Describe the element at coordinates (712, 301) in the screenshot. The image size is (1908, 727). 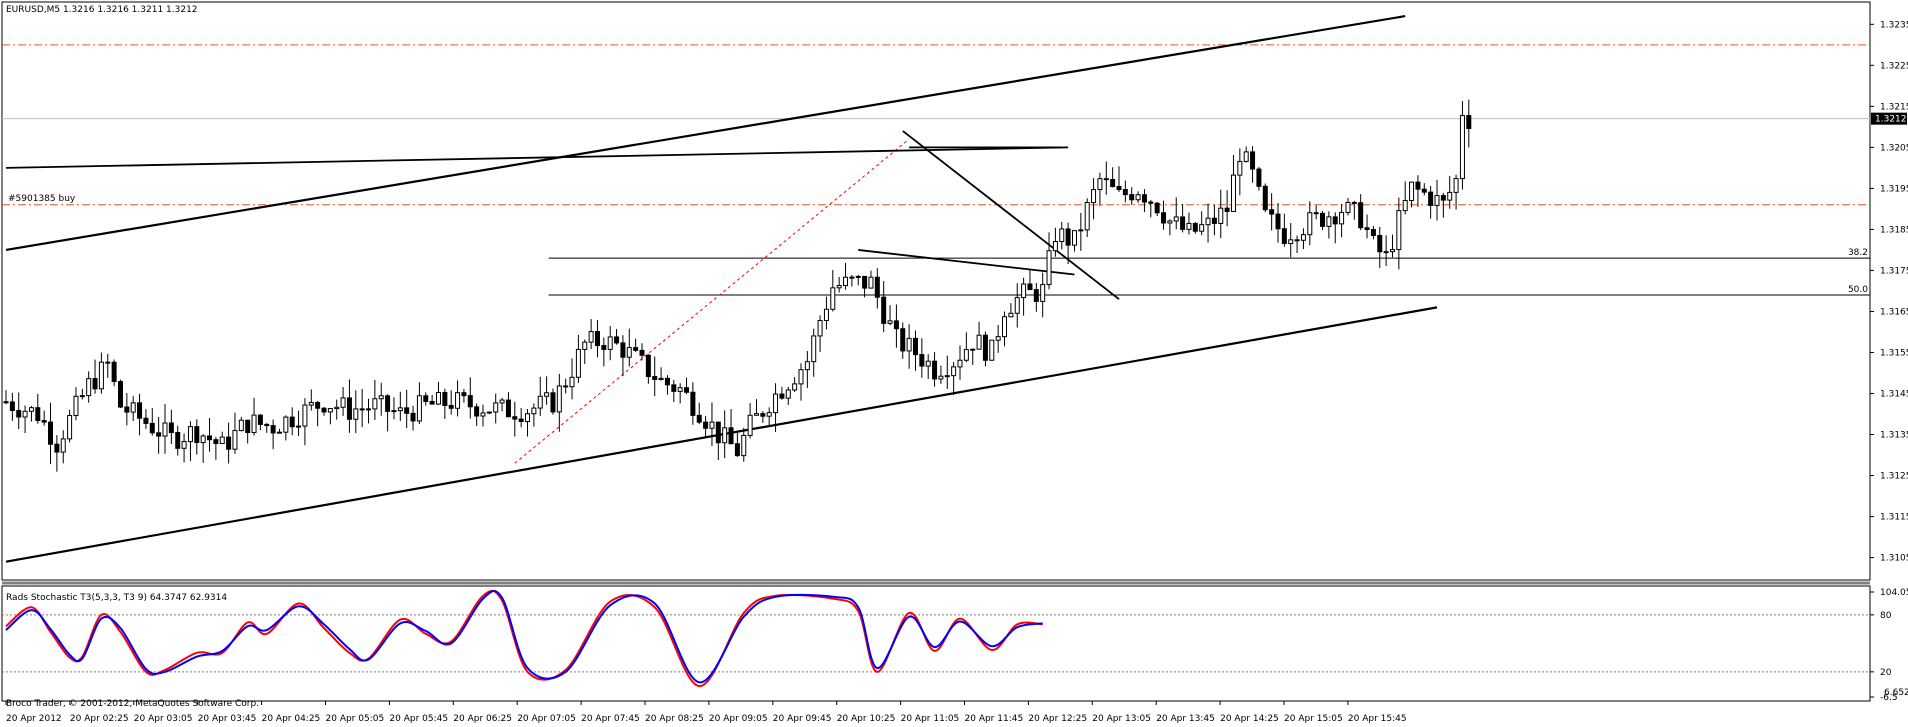
I see `fib-trend-line` at that location.